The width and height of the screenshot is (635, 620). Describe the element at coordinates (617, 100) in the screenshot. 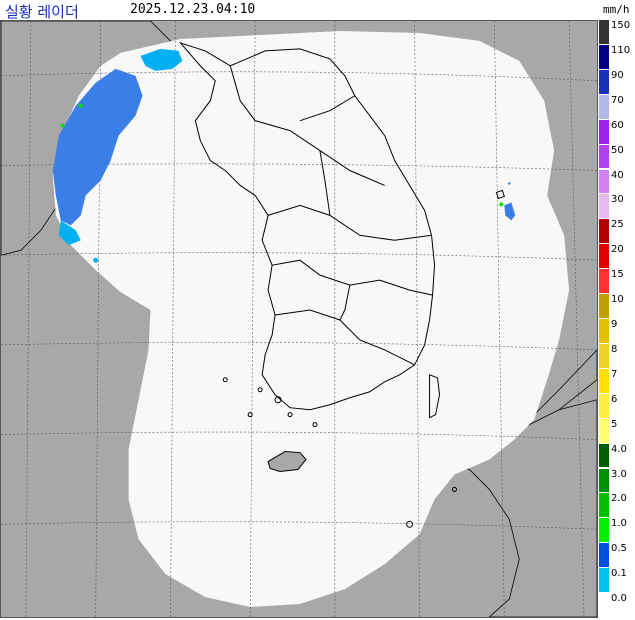

I see `legend-label: 70` at that location.